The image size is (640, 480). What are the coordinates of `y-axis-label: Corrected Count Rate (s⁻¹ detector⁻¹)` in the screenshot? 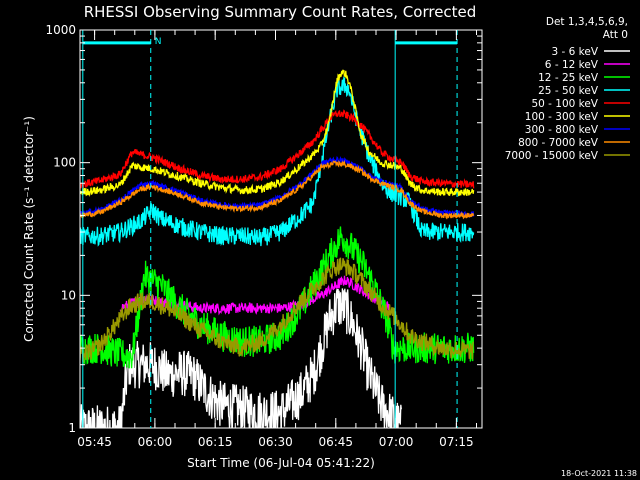 It's located at (29, 229).